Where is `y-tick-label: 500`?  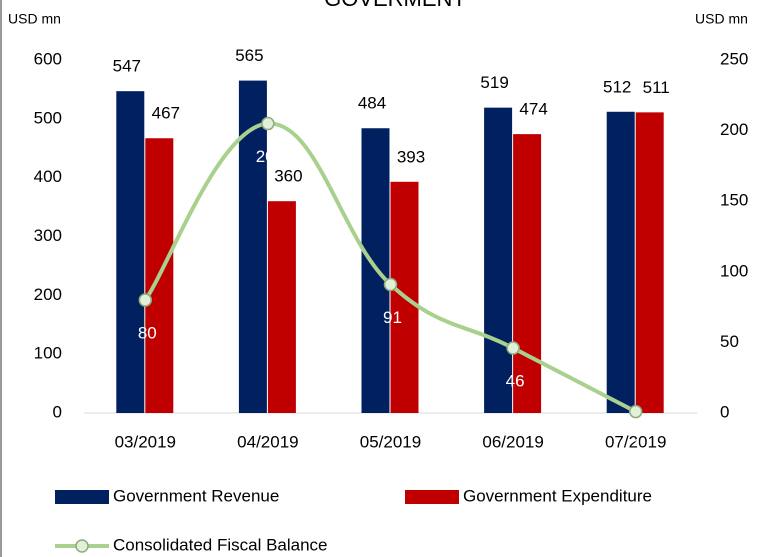
y-tick-label: 500 is located at coordinates (48, 117).